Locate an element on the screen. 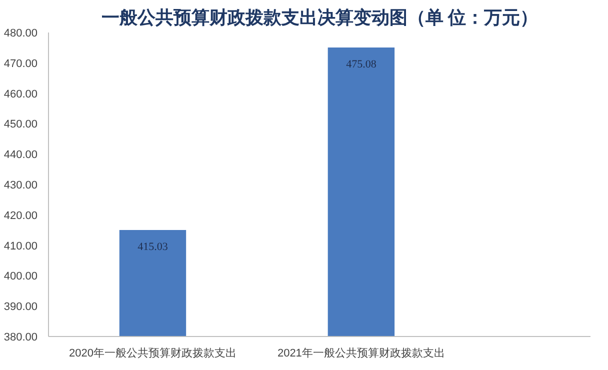 The image size is (608, 370). chart-title: 一般公共预算财政拨款支出决算变动图（单 位：万元） is located at coordinates (319, 18).